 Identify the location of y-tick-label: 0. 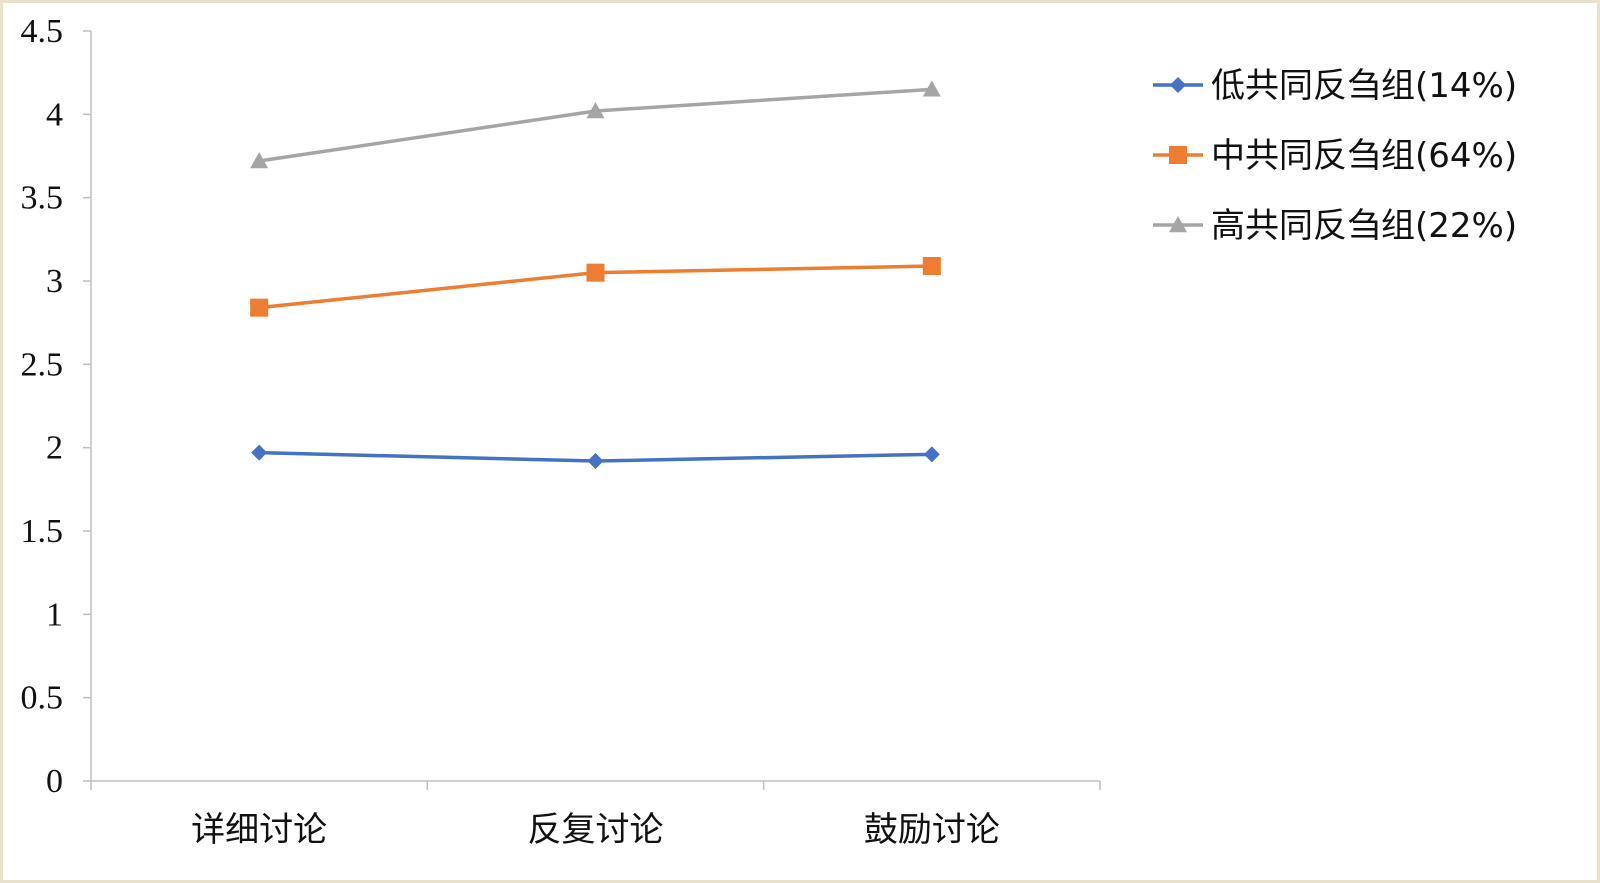
(54, 781).